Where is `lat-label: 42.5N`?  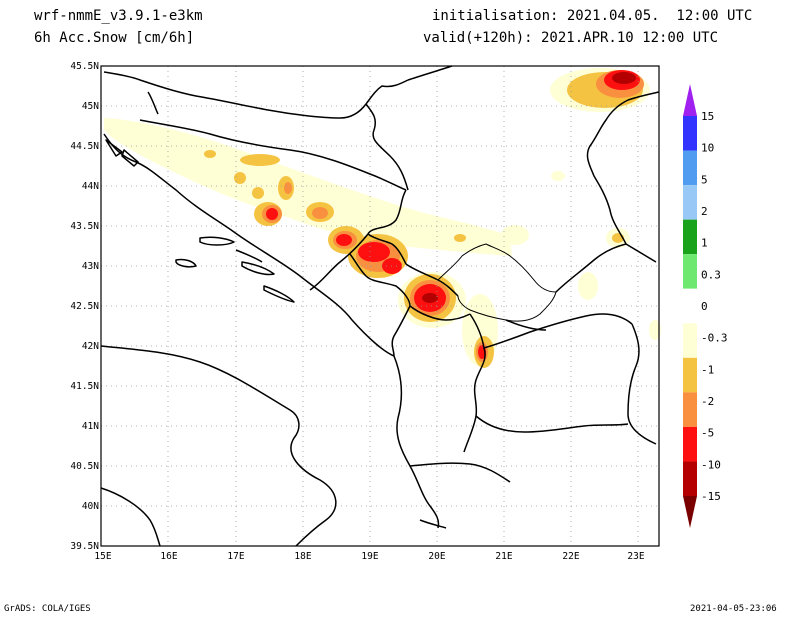 lat-label: 42.5N is located at coordinates (84, 306).